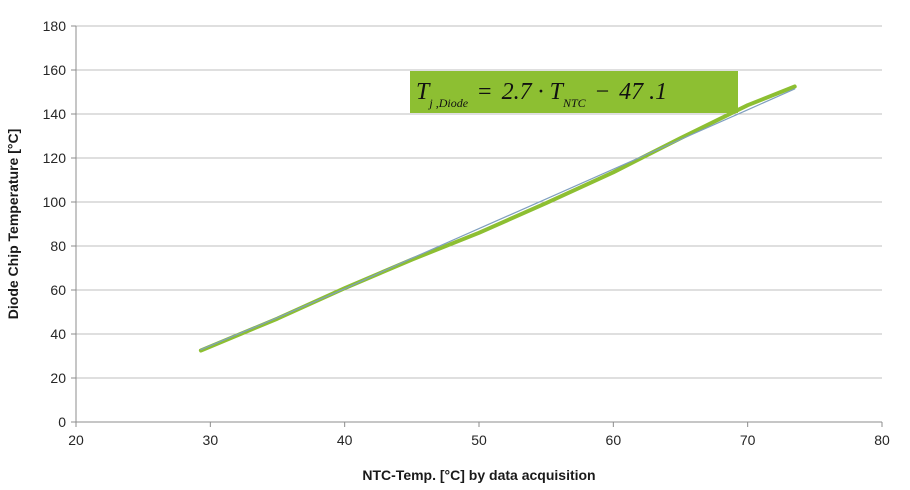  I want to click on x-tick-label: 30, so click(211, 440).